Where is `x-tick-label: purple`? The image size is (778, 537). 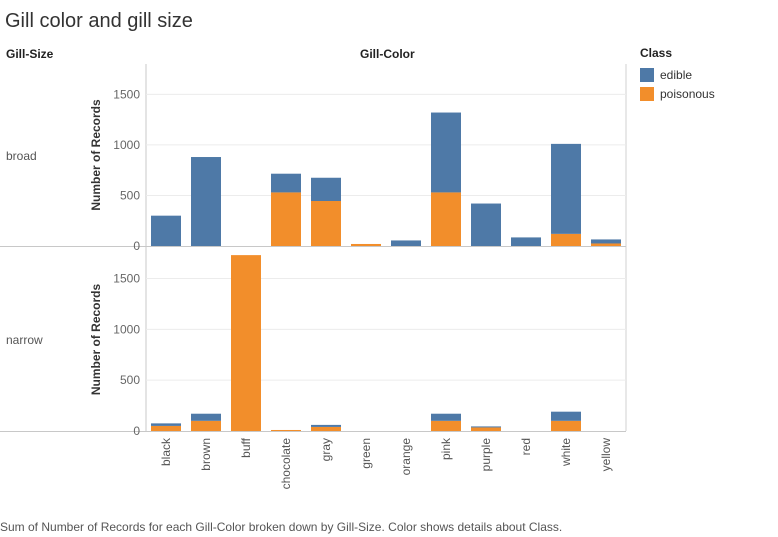 x-tick-label: purple is located at coordinates (486, 455).